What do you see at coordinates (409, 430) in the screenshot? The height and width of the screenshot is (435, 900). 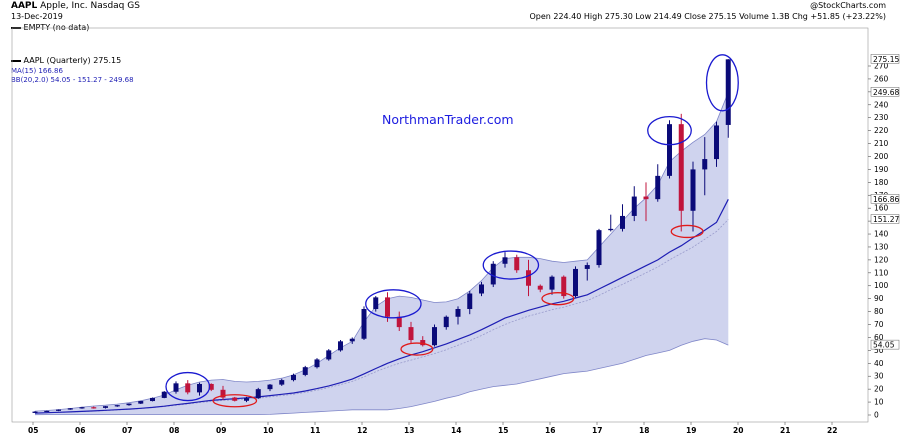 I see `x-tick-label: 13` at bounding box center [409, 430].